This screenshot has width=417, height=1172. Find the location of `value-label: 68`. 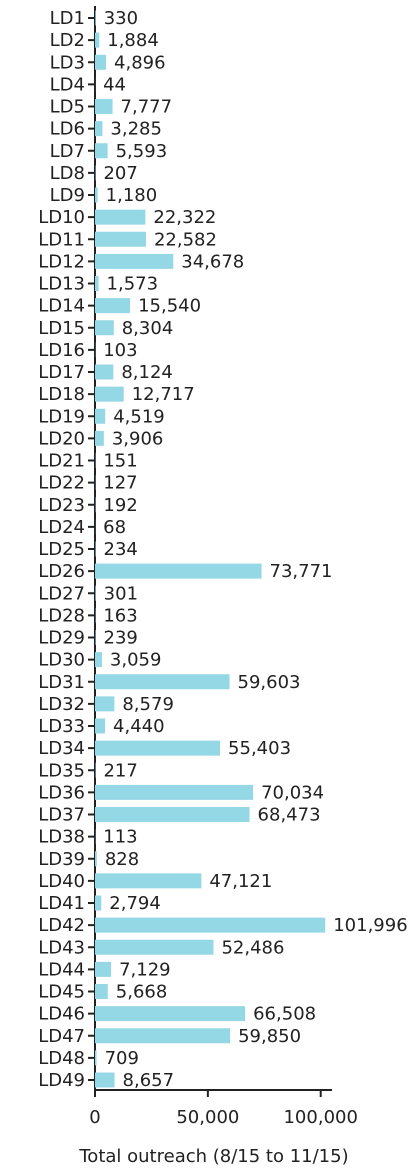

value-label: 68 is located at coordinates (114, 527).